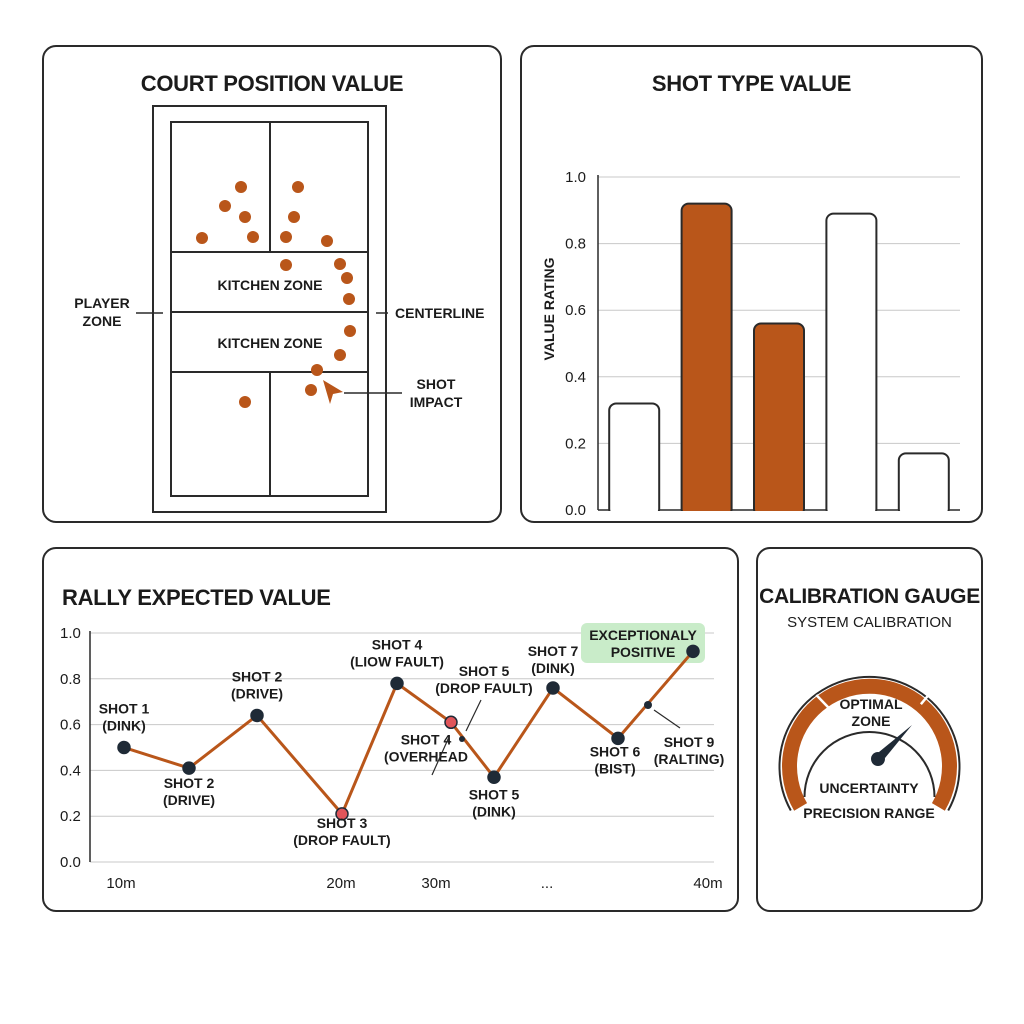  I want to click on callout-line1: EXCEPTIONALY, so click(643, 635).